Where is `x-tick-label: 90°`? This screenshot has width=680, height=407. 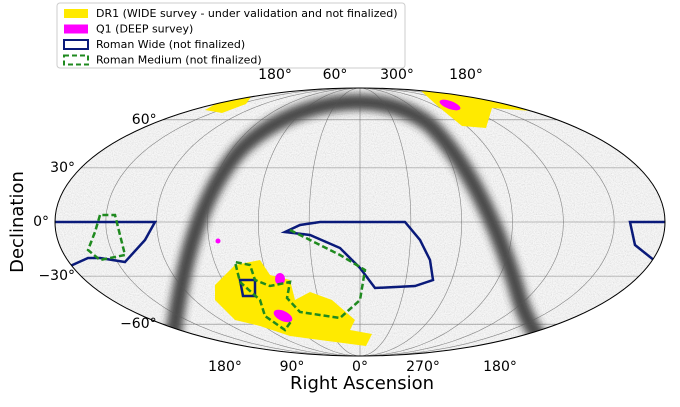
x-tick-label: 90° is located at coordinates (292, 367).